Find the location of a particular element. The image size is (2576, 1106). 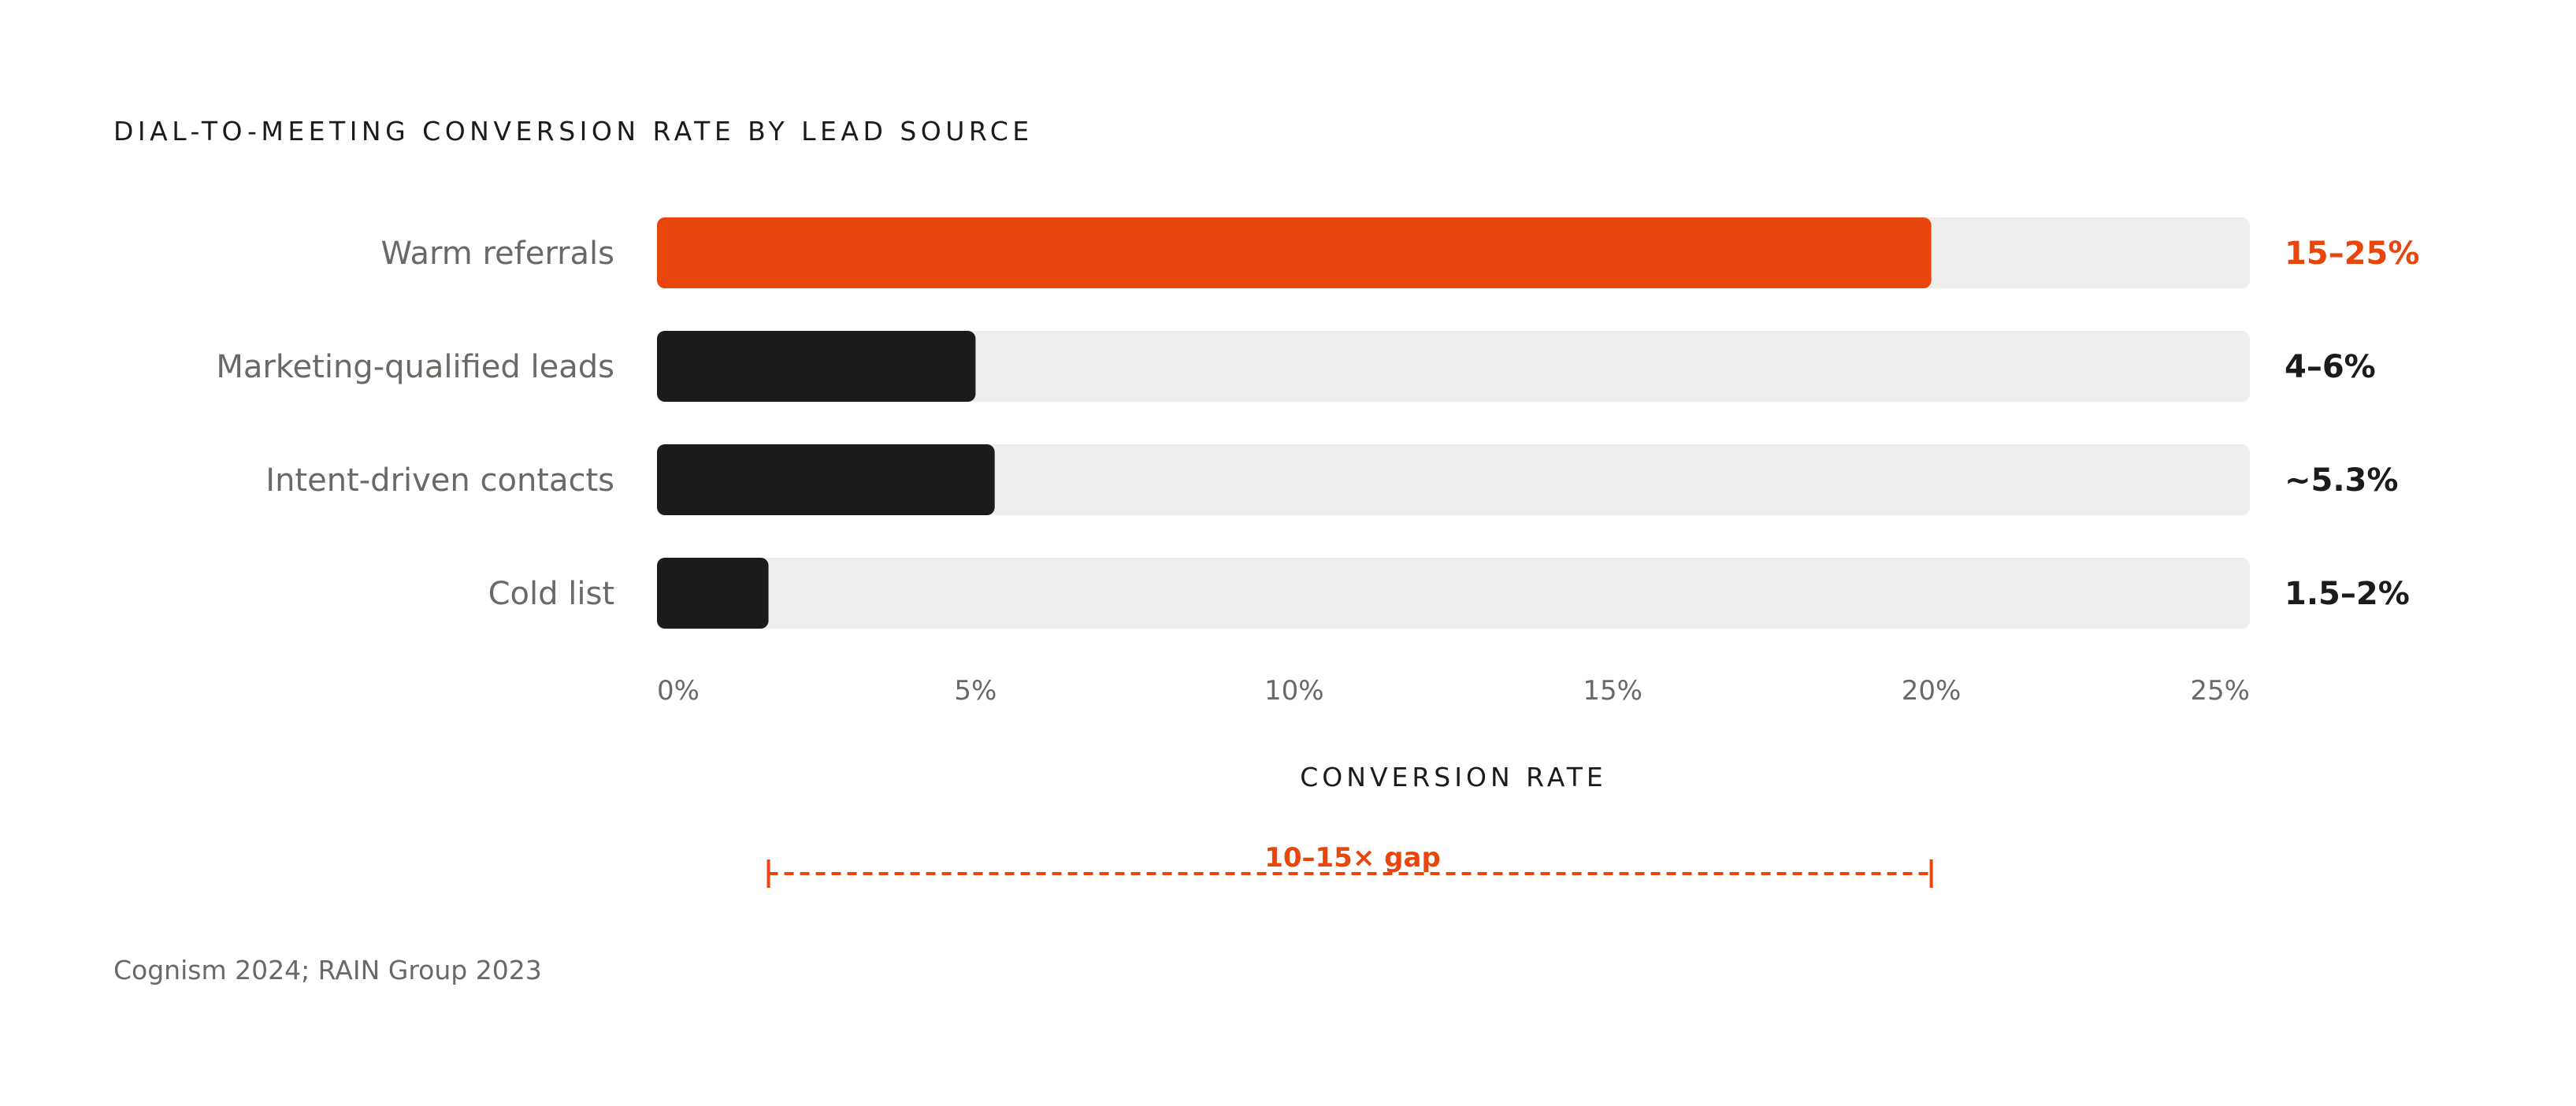

bar-row-cold-list: Cold list 1.5–2% is located at coordinates (1449, 593).